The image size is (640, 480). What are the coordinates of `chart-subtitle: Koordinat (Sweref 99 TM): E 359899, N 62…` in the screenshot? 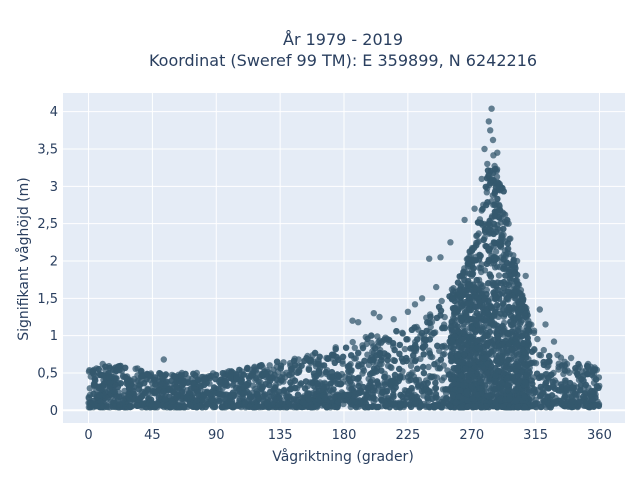 It's located at (343, 60).